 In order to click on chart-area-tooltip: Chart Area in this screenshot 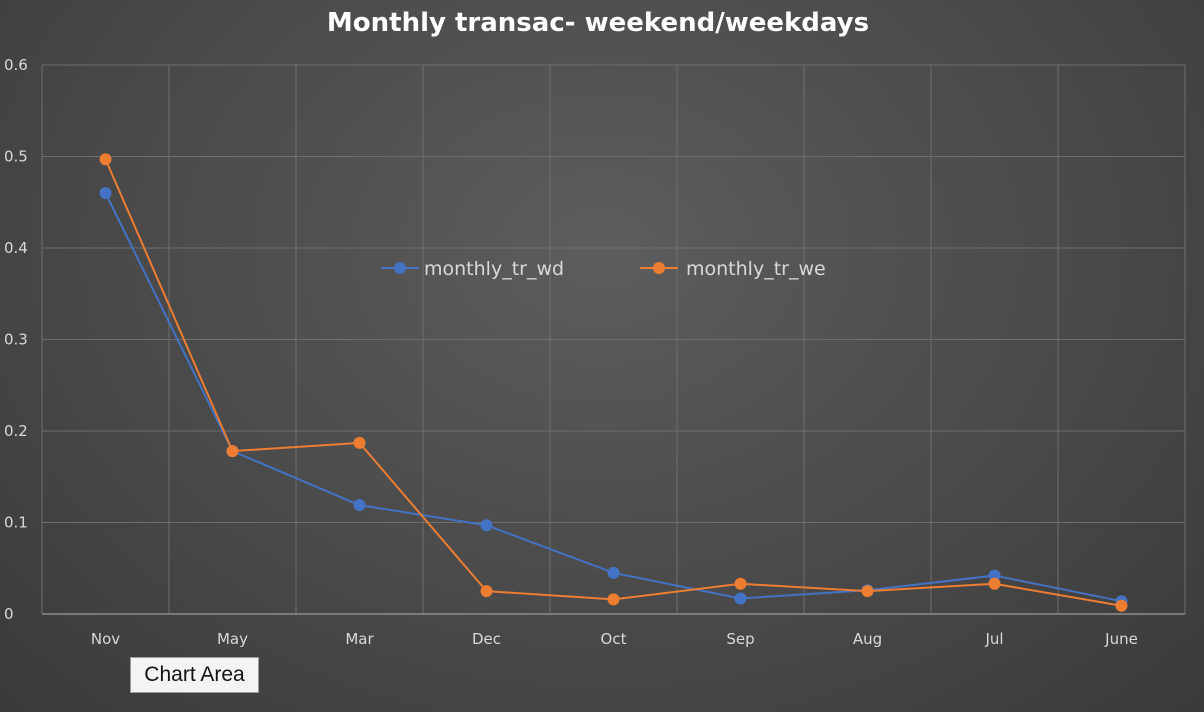, I will do `click(194, 675)`.